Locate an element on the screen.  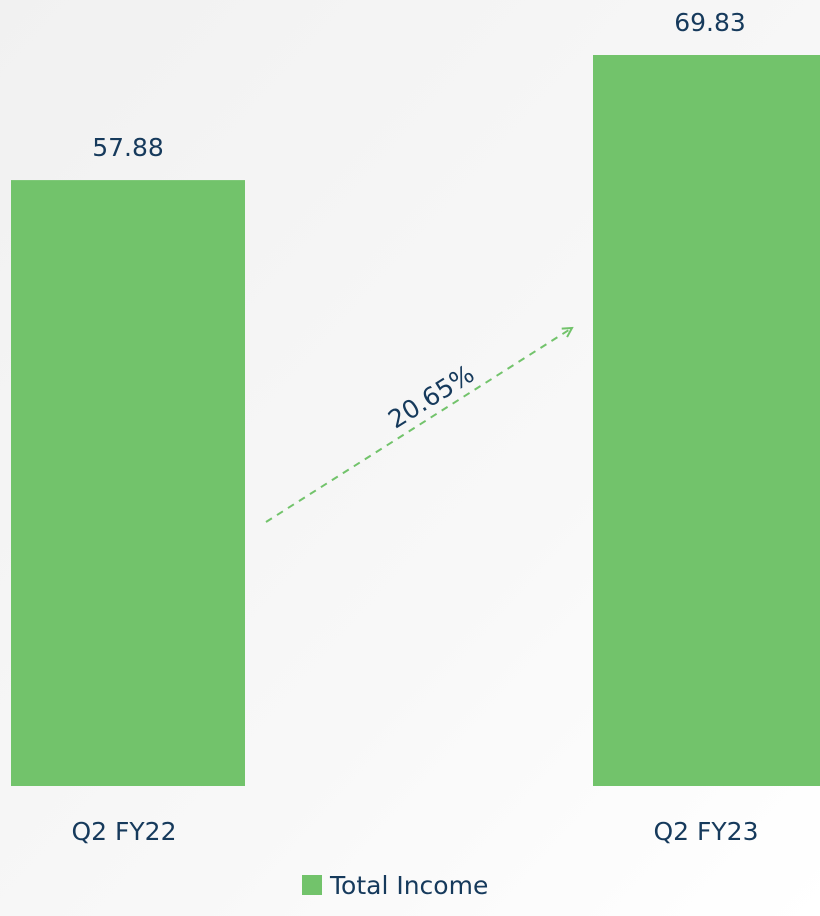
legend-swatch is located at coordinates (312, 885).